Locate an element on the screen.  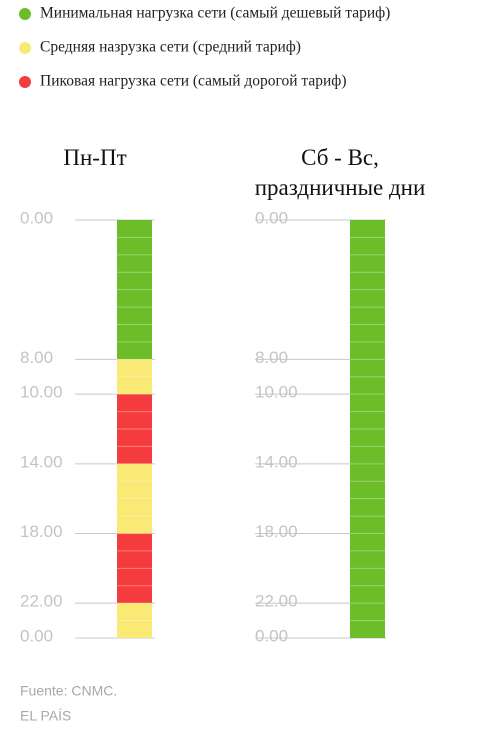
chart-title: Пн-Пт is located at coordinates (95, 157).